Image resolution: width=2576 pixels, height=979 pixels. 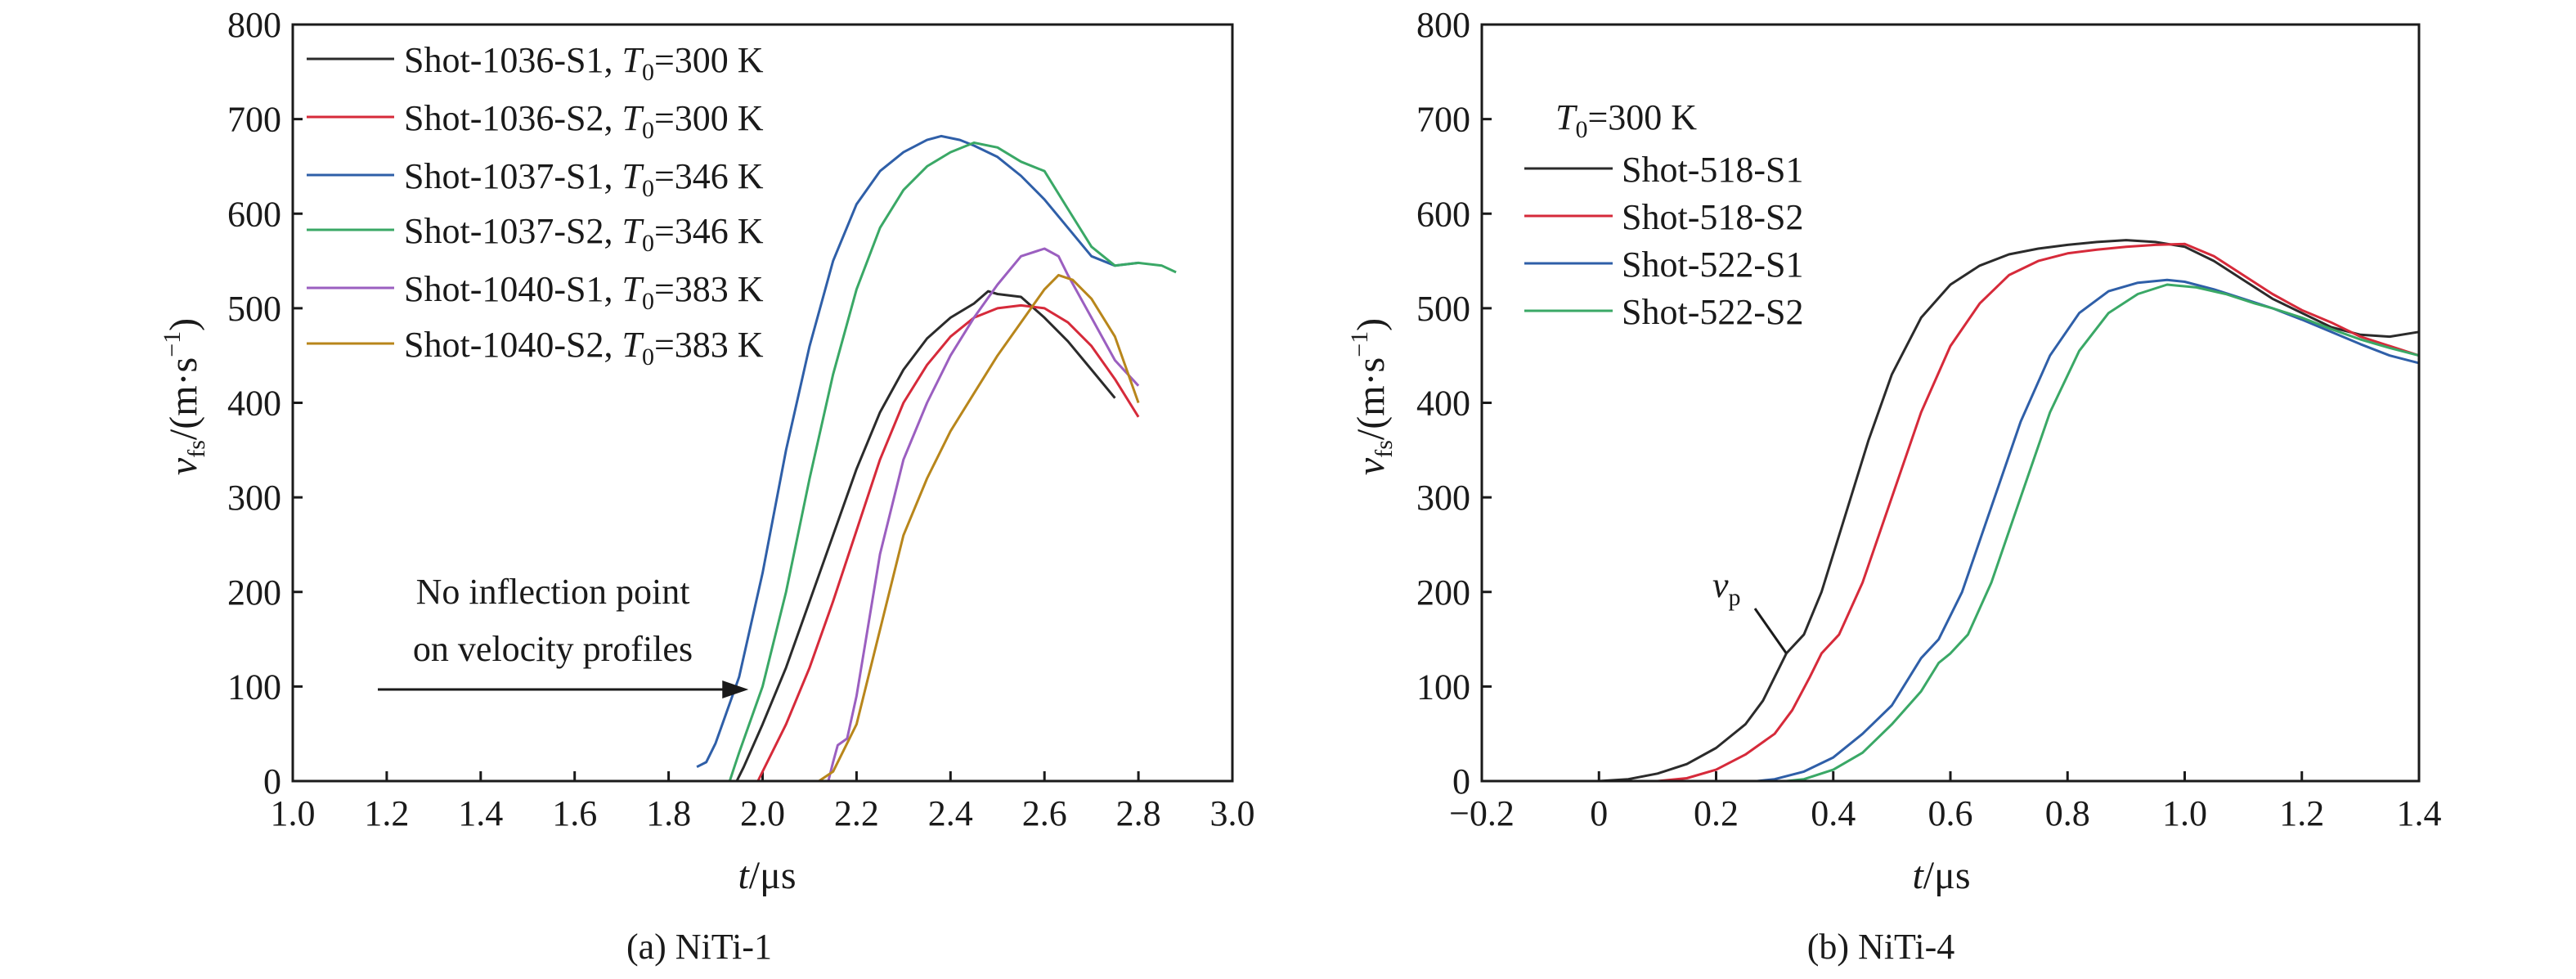 What do you see at coordinates (1770, 631) in the screenshot?
I see `annotation-vp-pointer` at bounding box center [1770, 631].